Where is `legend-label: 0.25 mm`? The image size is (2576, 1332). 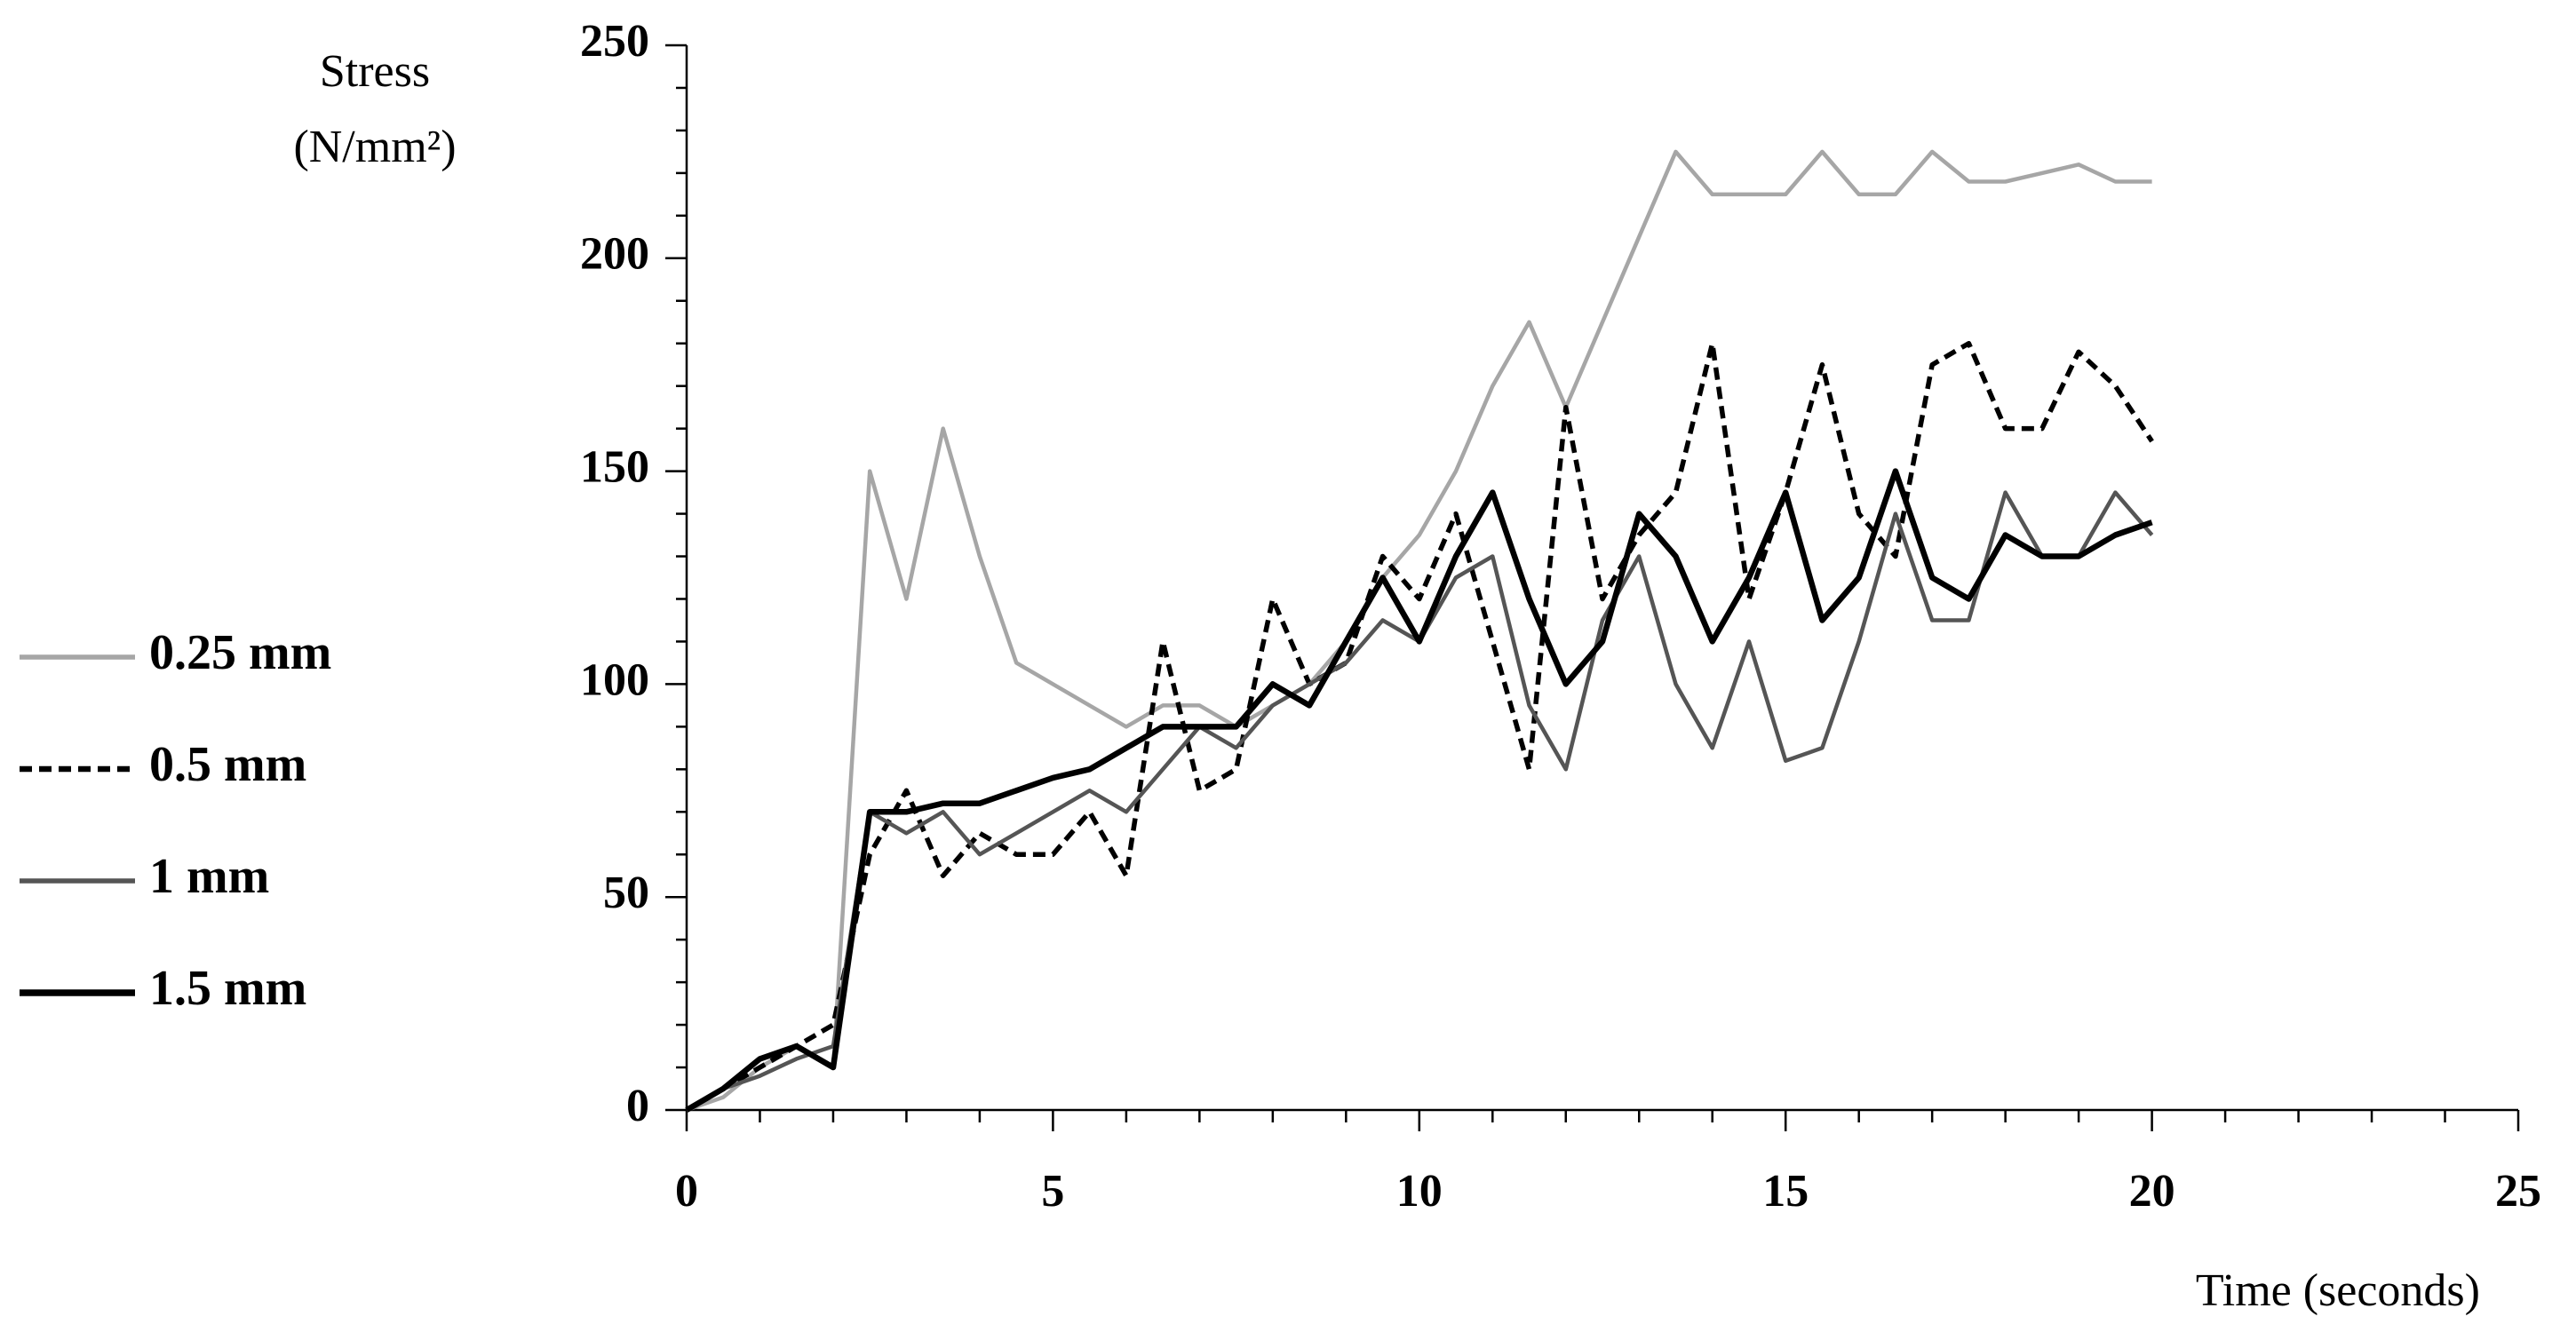 legend-label: 0.25 mm is located at coordinates (240, 652).